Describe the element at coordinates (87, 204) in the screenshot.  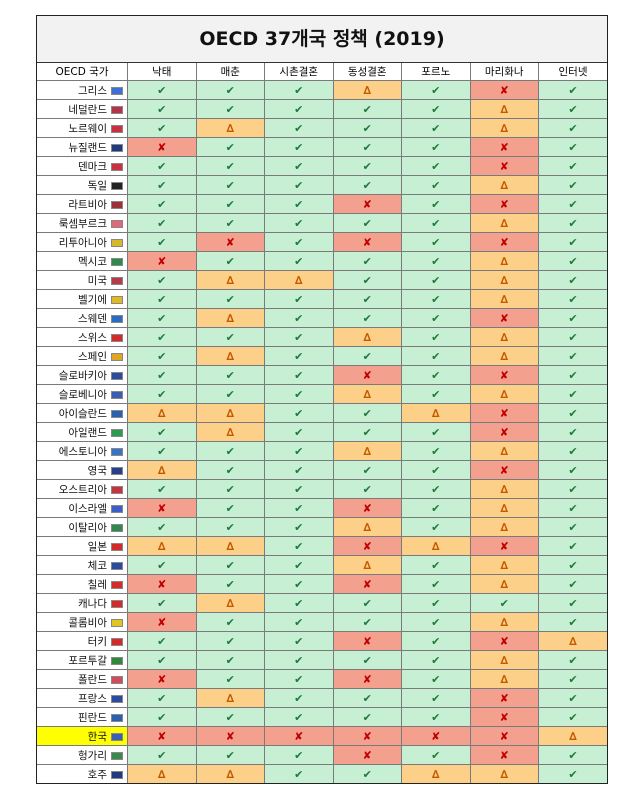
I see `country-name: 라트비아` at that location.